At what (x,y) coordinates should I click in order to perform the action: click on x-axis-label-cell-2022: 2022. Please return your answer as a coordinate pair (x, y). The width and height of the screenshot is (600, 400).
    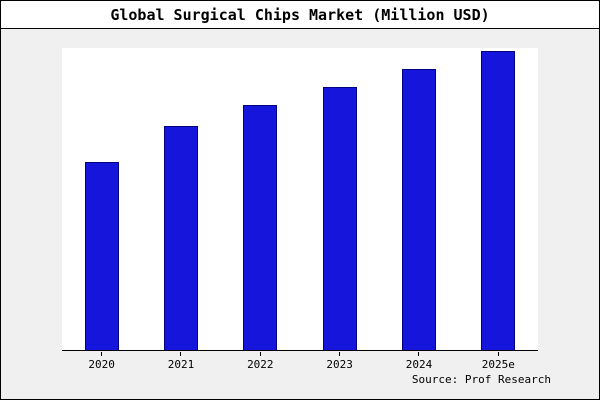
    Looking at the image, I should click on (260, 363).